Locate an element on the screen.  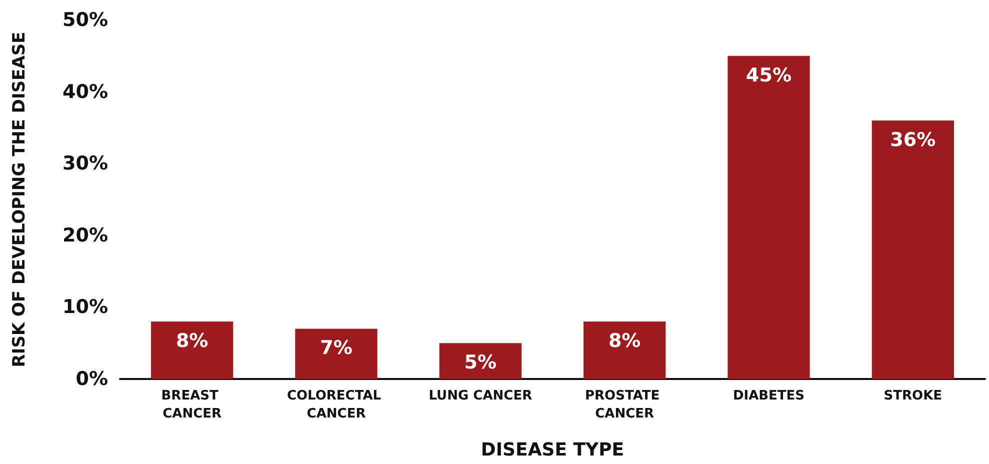
x-tick-label: BREAST CANCER is located at coordinates (192, 405).